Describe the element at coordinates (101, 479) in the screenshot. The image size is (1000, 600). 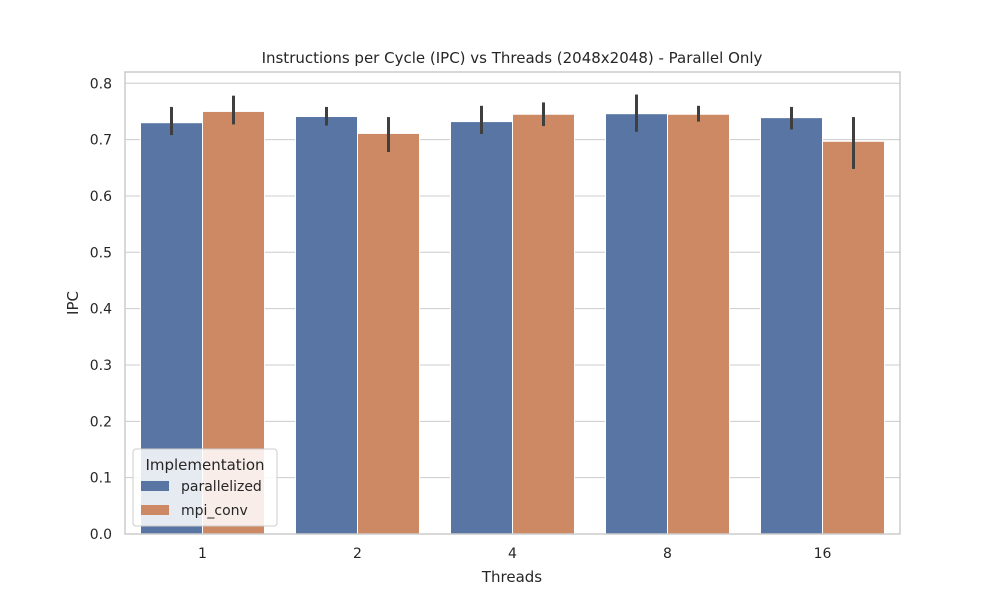
I see `y-tick-label: 0.1` at that location.